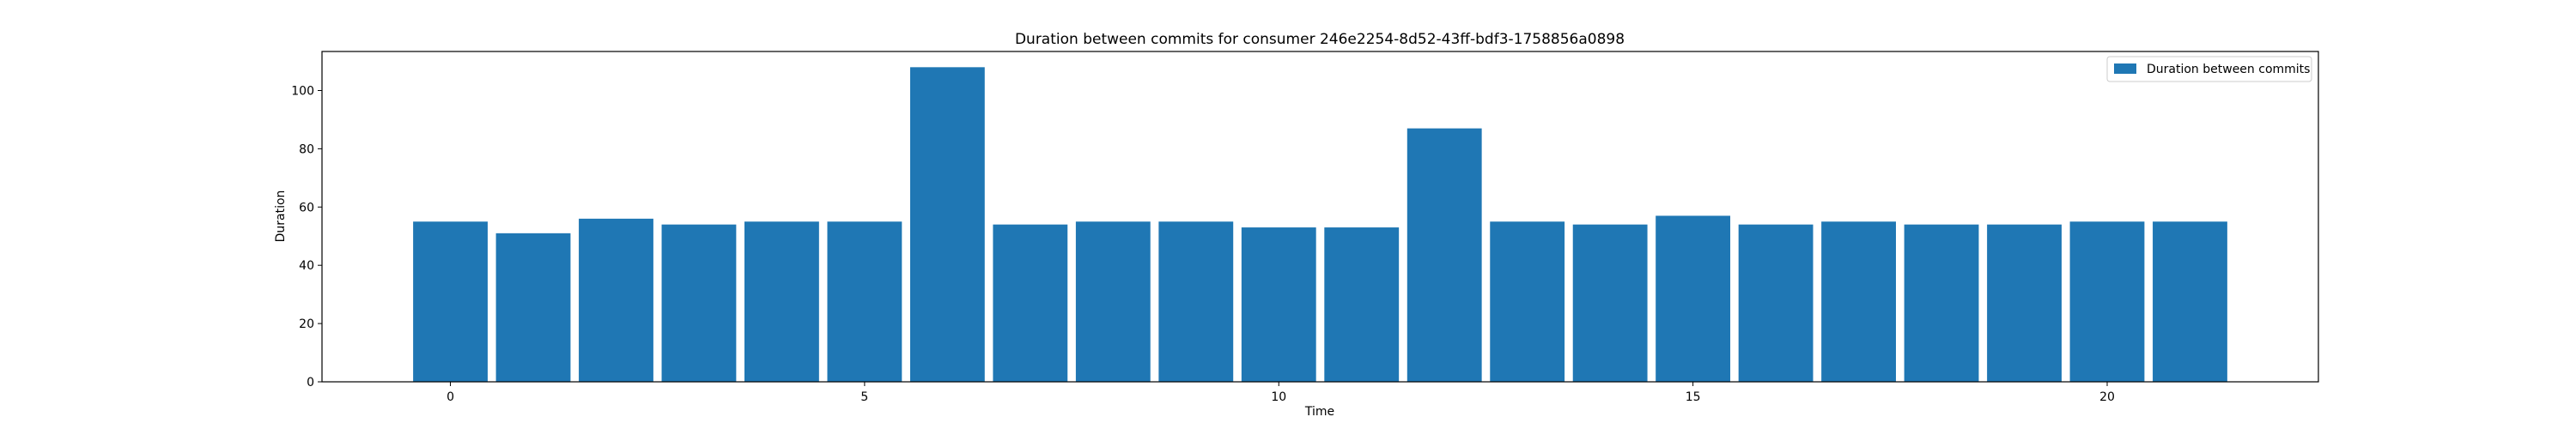 The width and height of the screenshot is (2576, 429). Describe the element at coordinates (1693, 397) in the screenshot. I see `x-tick-label-15: 15` at that location.